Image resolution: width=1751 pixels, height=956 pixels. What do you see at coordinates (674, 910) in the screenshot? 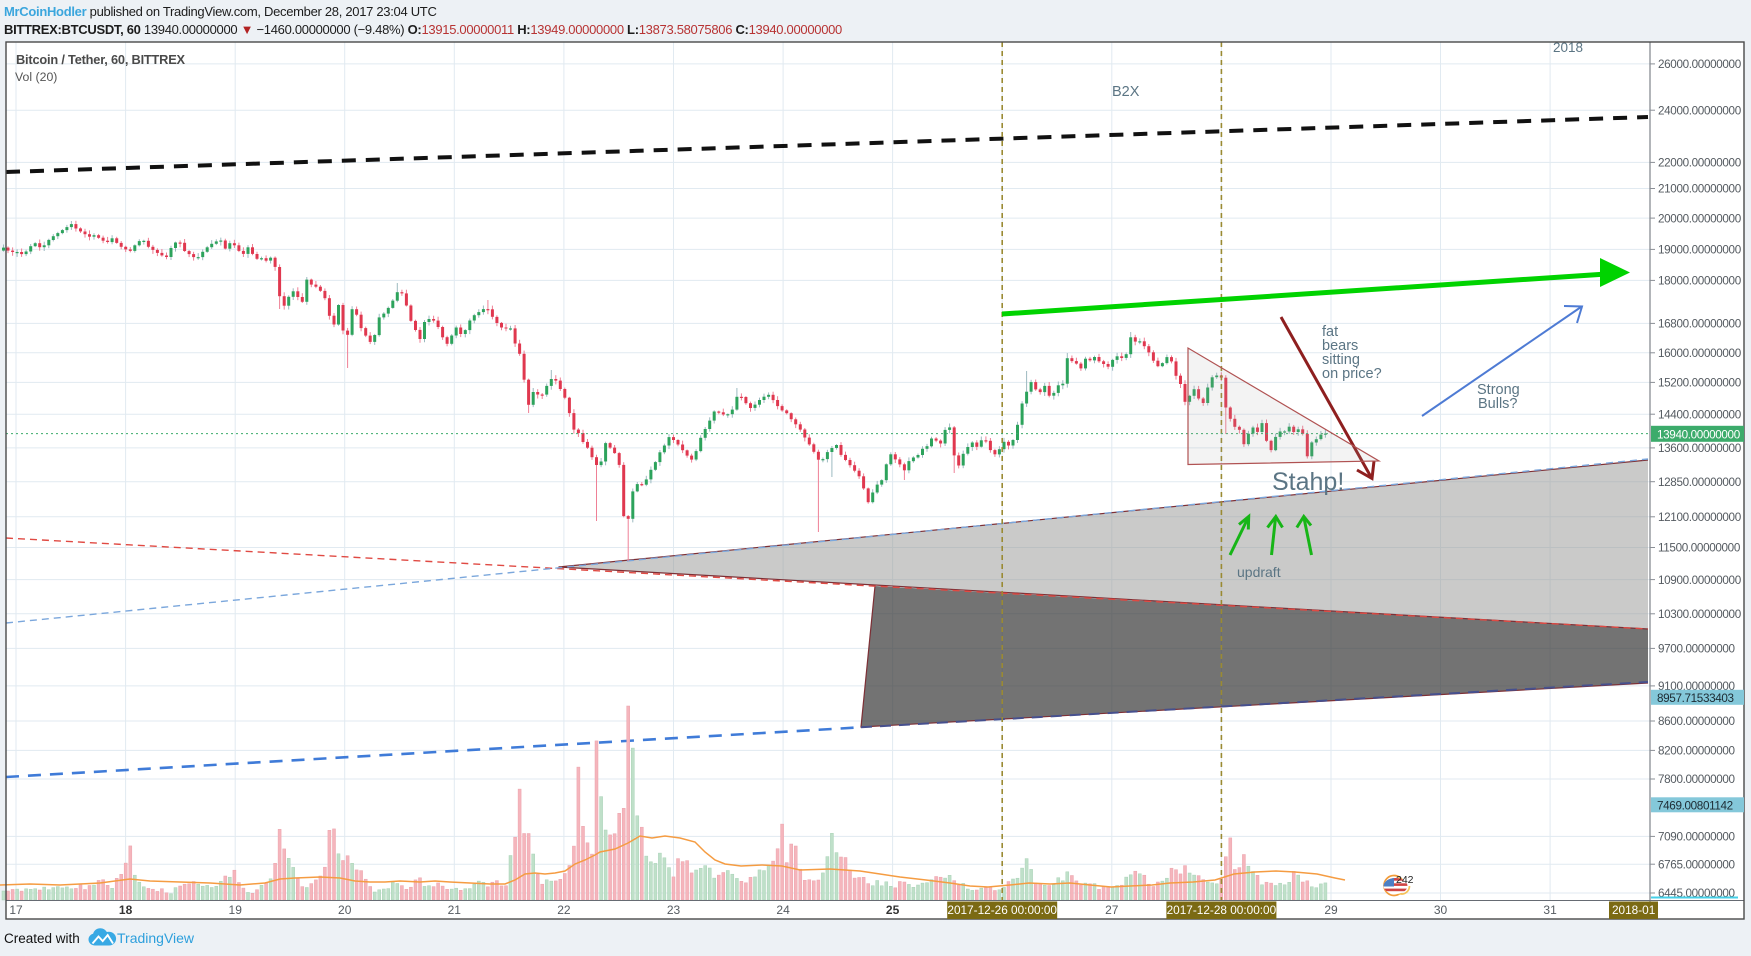
I see `svg-text: 23` at bounding box center [674, 910].